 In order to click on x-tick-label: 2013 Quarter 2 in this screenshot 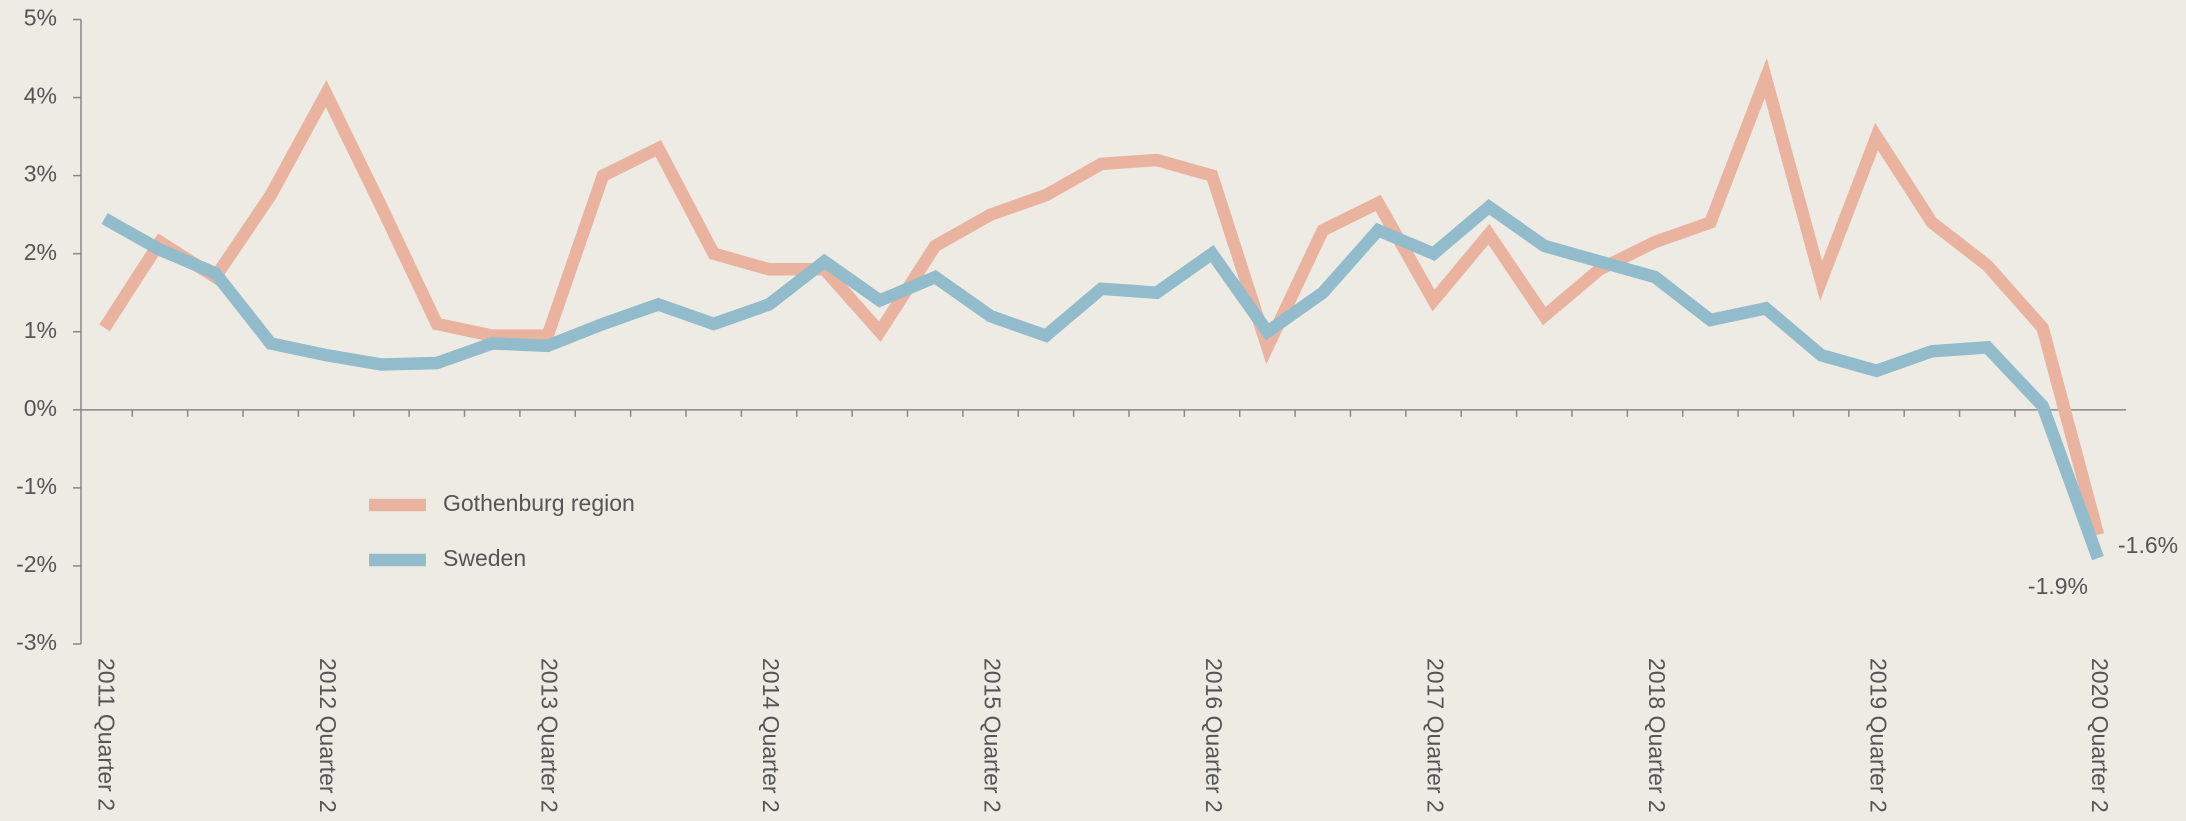, I will do `click(549, 735)`.